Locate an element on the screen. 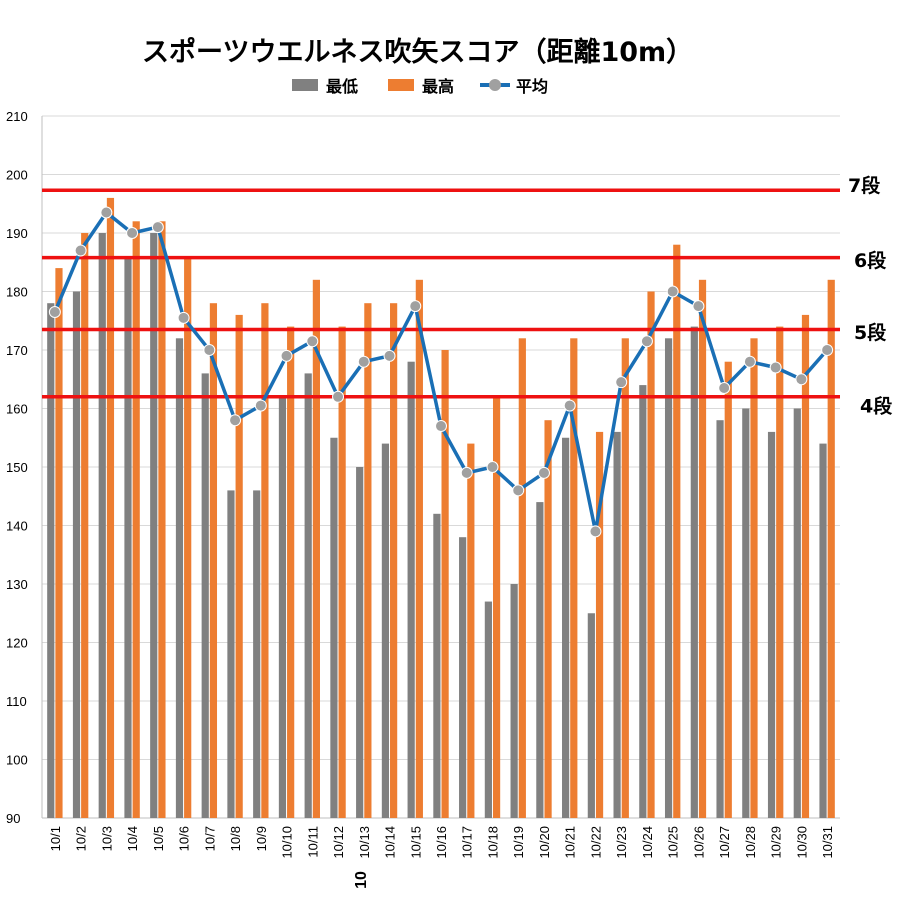 Image resolution: width=900 pixels, height=900 pixels. x-tick-label: 10/11 is located at coordinates (312, 842).